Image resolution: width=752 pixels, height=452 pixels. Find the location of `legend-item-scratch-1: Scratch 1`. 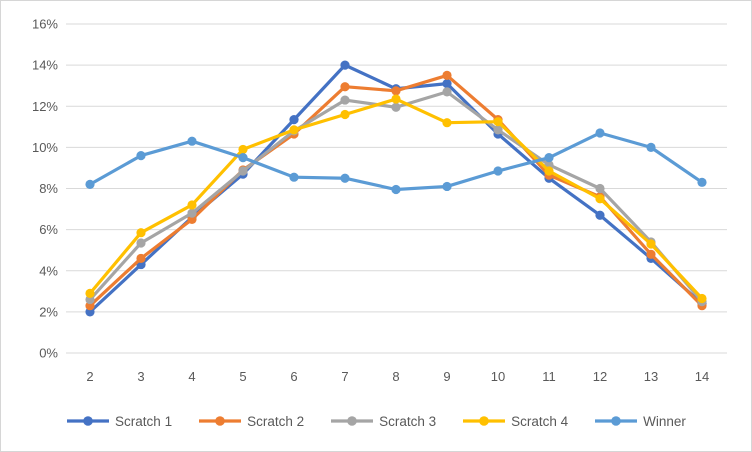

legend-item-scratch-1: Scratch 1 is located at coordinates (119, 421).